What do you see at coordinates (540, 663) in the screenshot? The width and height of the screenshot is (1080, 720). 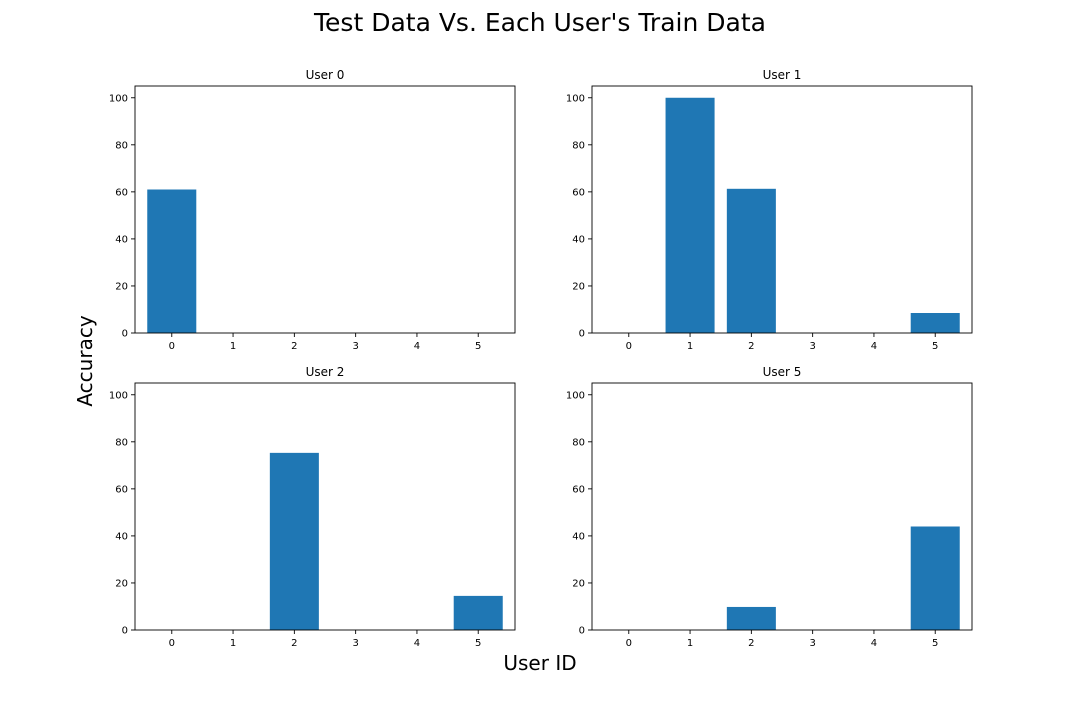 I see `x-axis-label: User ID` at bounding box center [540, 663].